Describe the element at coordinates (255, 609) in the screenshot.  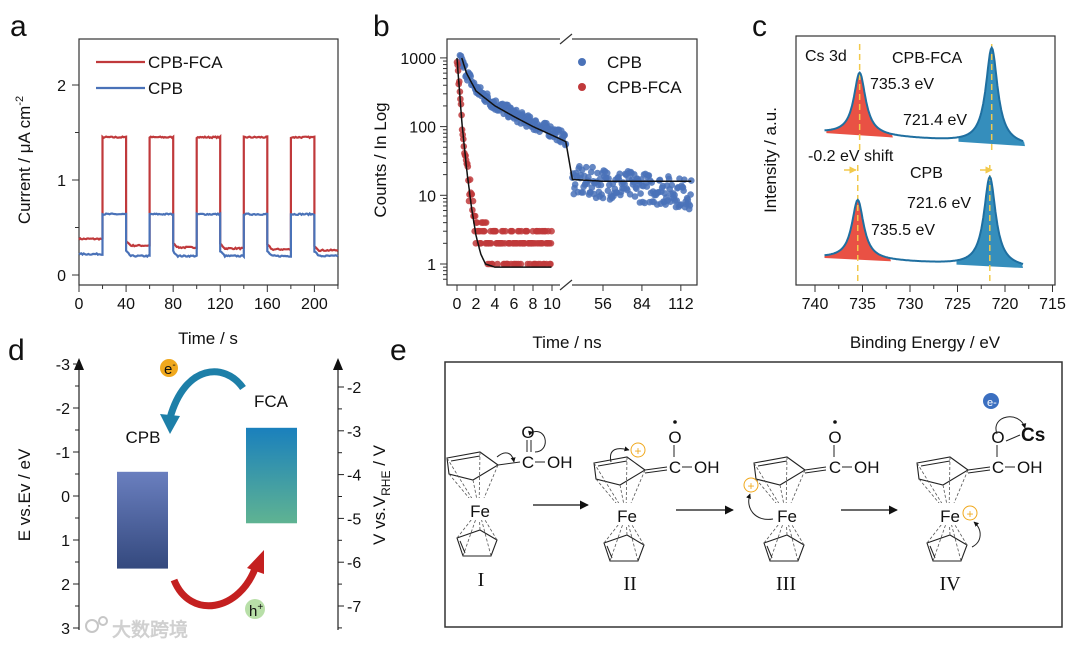
I see `hole-icon` at that location.